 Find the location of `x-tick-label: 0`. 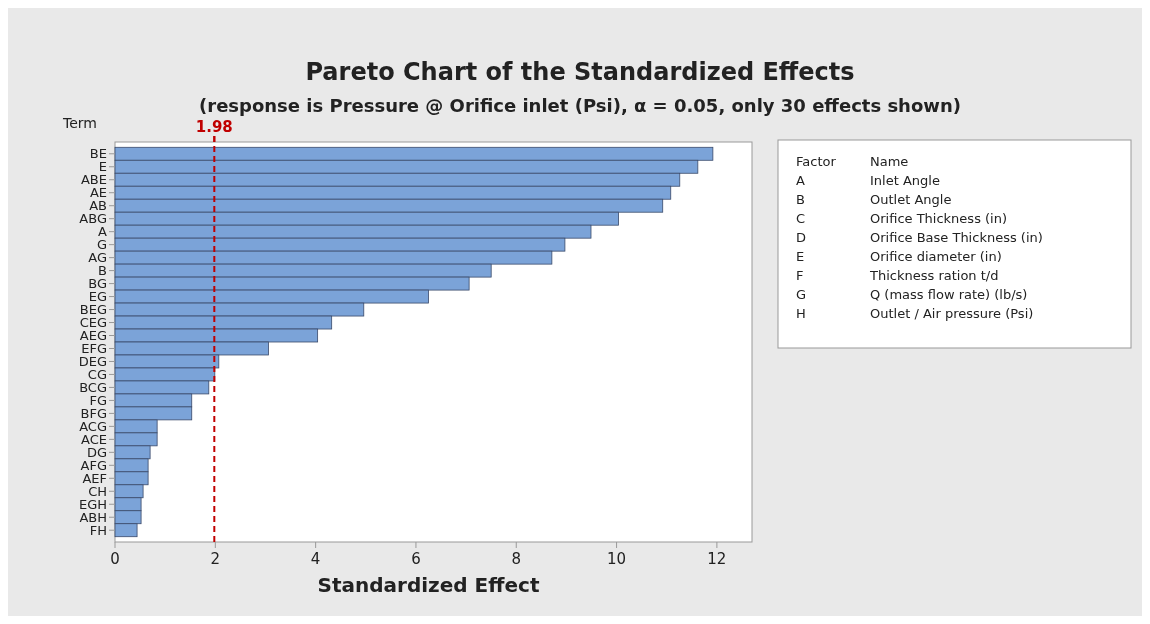

x-tick-label: 0 is located at coordinates (115, 559).